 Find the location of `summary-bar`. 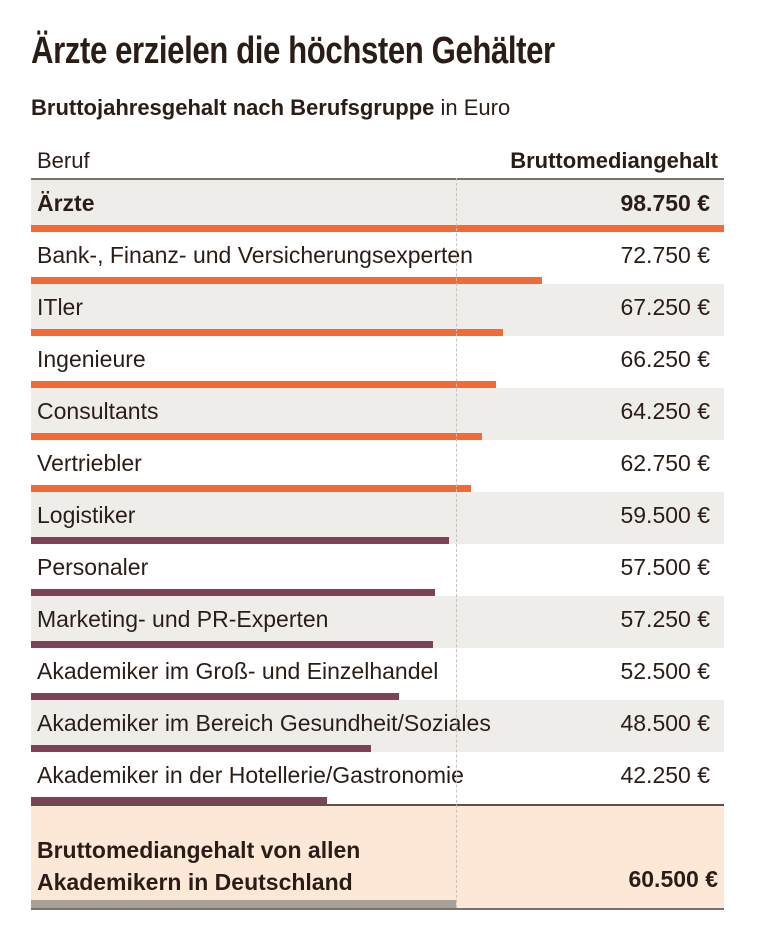

summary-bar is located at coordinates (243, 904).